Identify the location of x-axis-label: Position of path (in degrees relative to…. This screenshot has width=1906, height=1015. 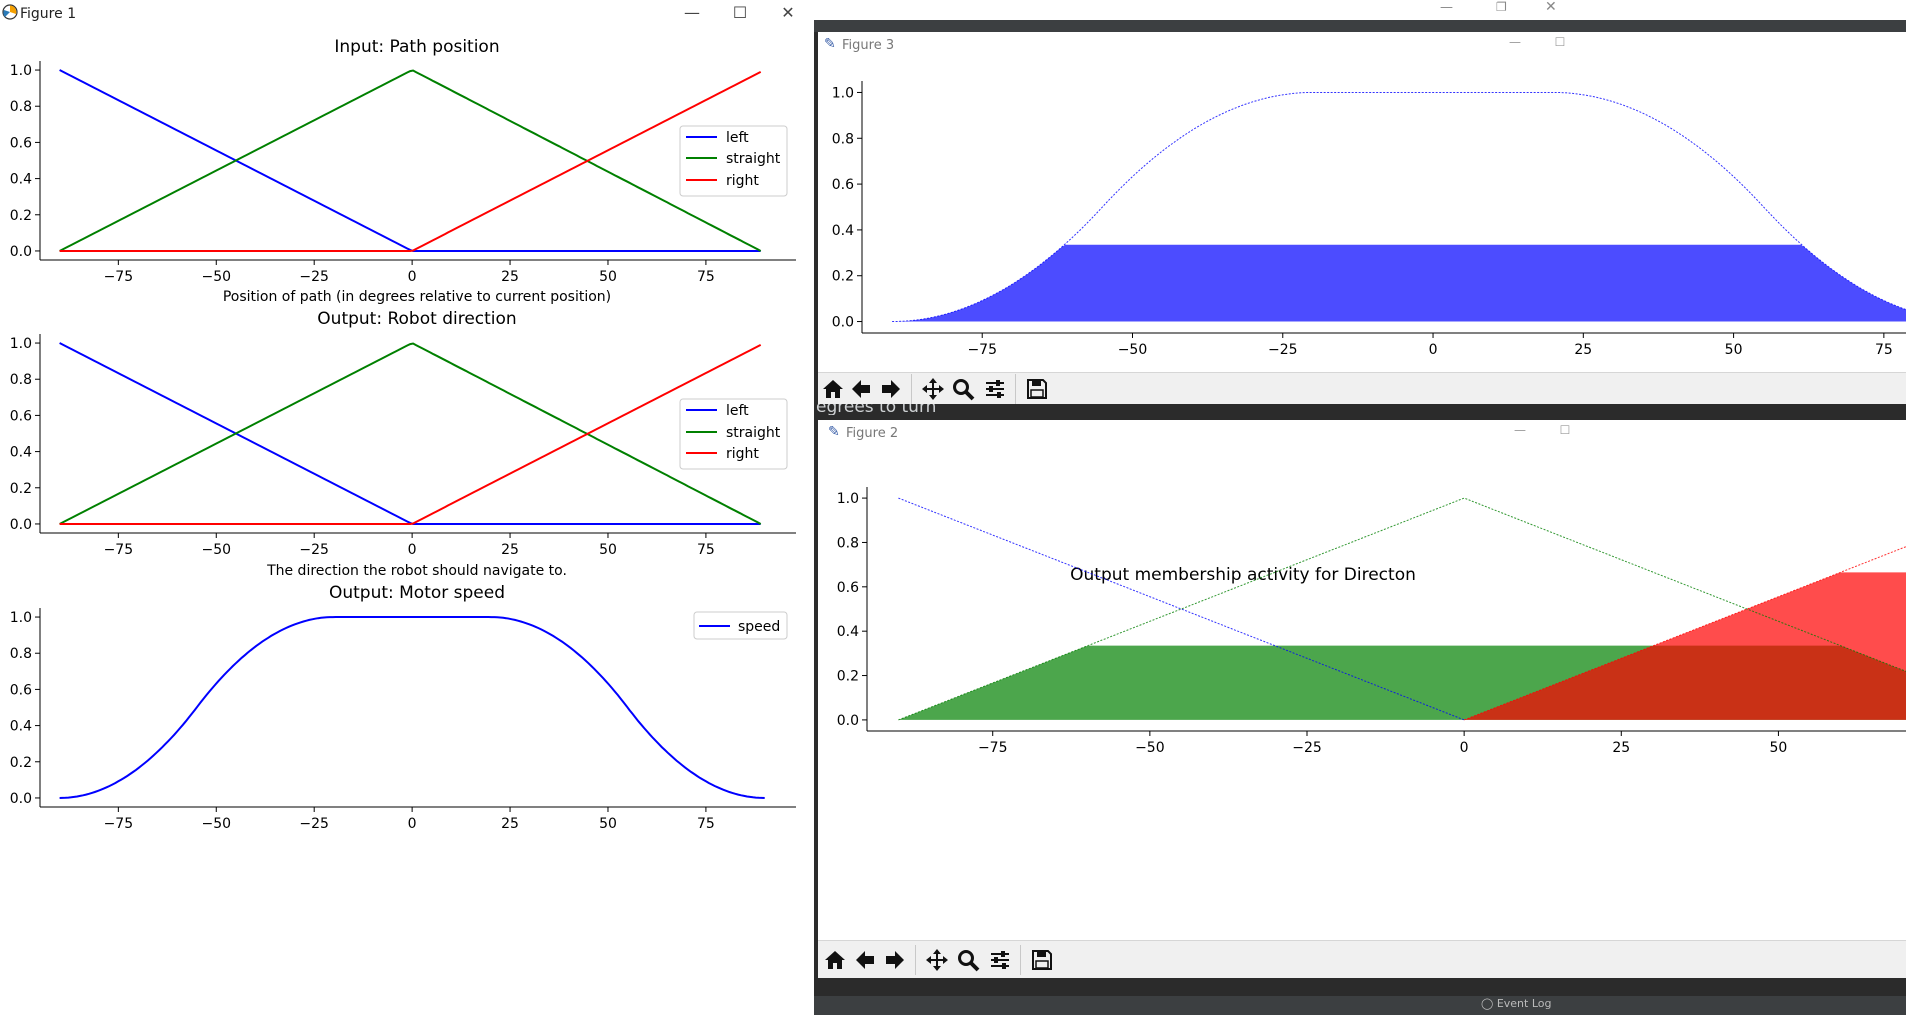
(417, 297).